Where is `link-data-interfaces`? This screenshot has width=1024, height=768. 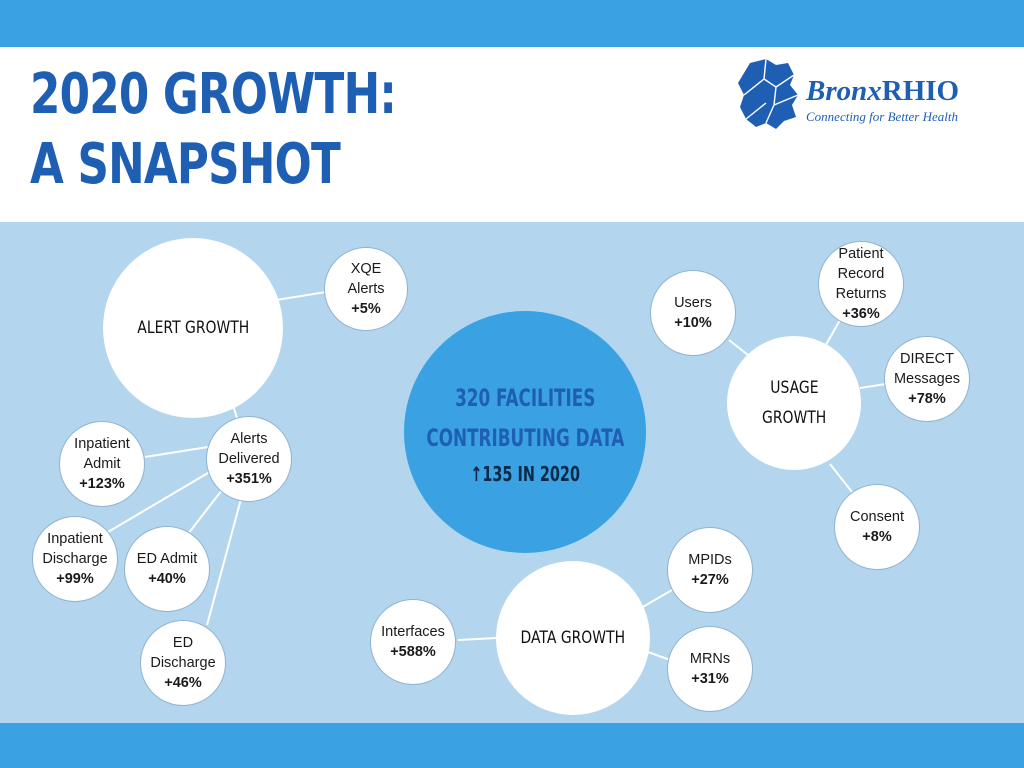
link-data-interfaces is located at coordinates (477, 639).